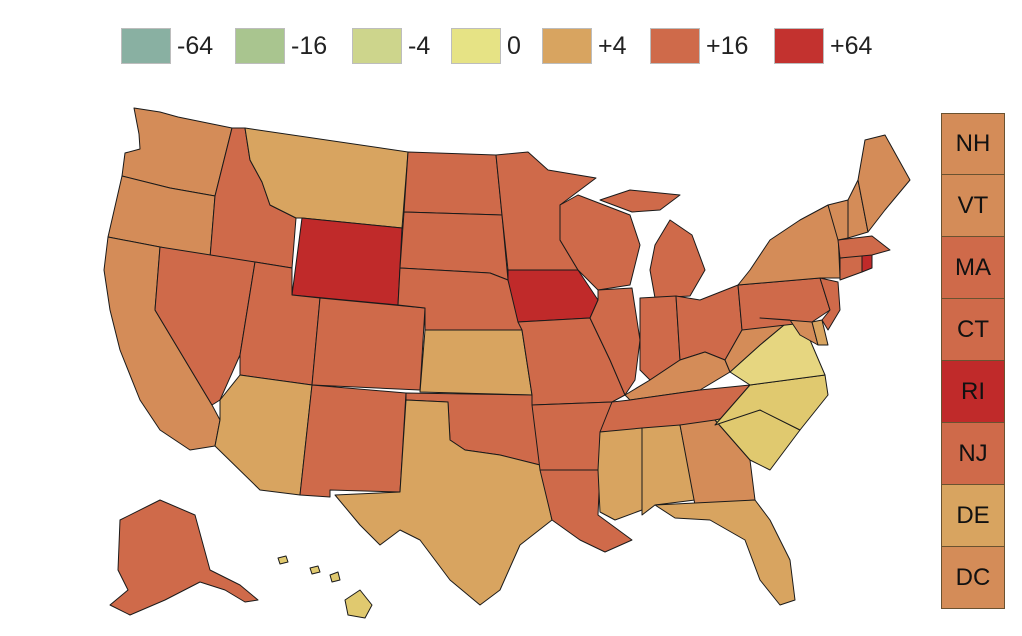  Describe the element at coordinates (476, 362) in the screenshot. I see `state-ks` at that location.